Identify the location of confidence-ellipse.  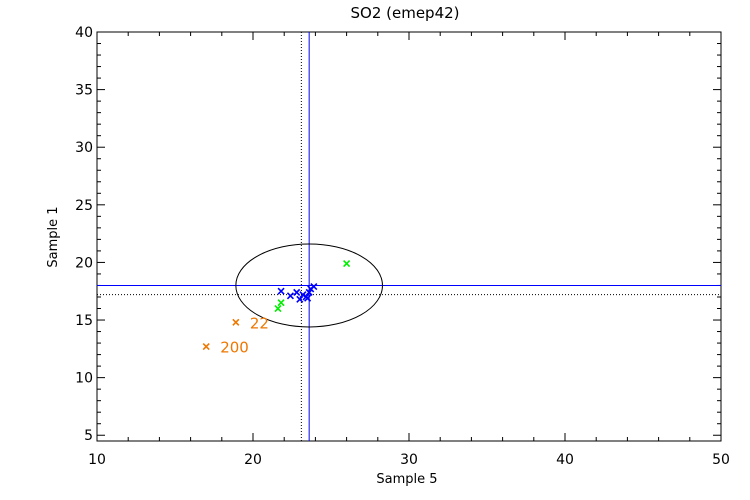
(309, 285).